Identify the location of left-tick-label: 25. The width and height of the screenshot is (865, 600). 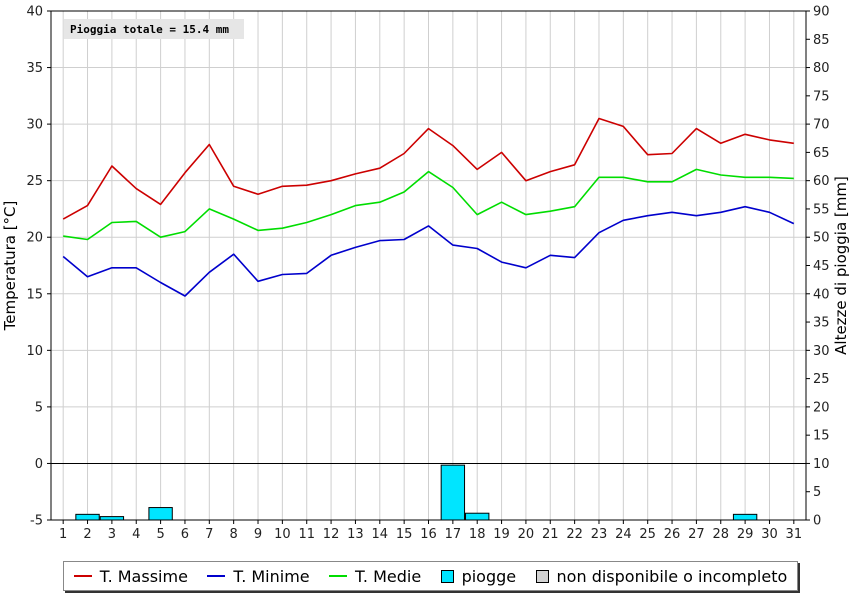
(34, 181).